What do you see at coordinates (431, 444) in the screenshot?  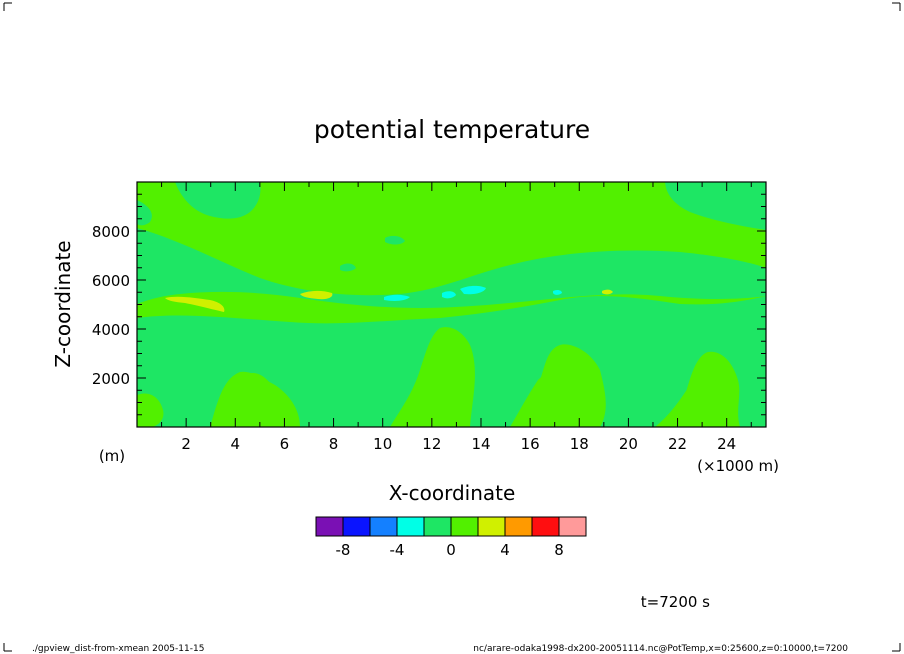 I see `x-tick-label: 12` at bounding box center [431, 444].